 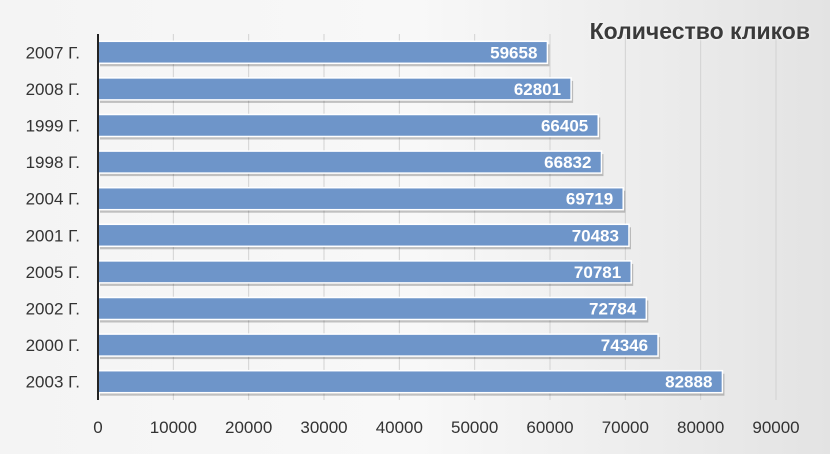 I want to click on data-label: 72784, so click(x=613, y=309).